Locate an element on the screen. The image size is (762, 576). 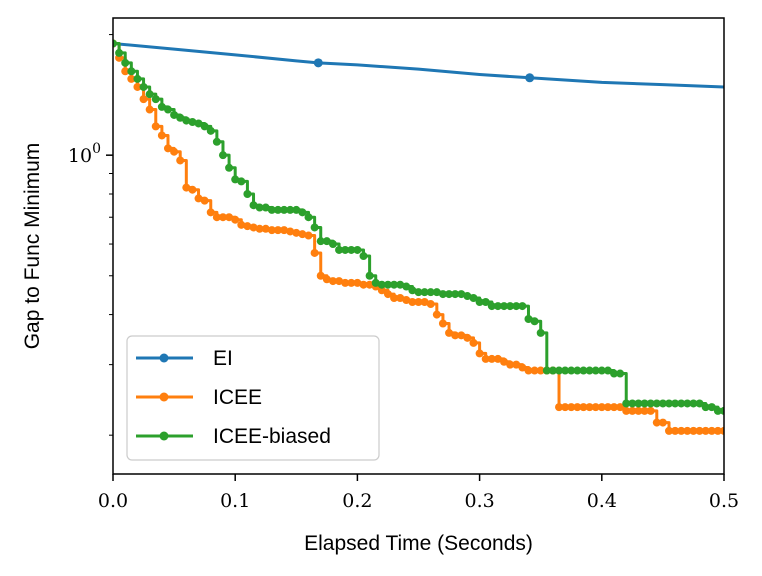
legend-label: ICEE-biased is located at coordinates (272, 436).